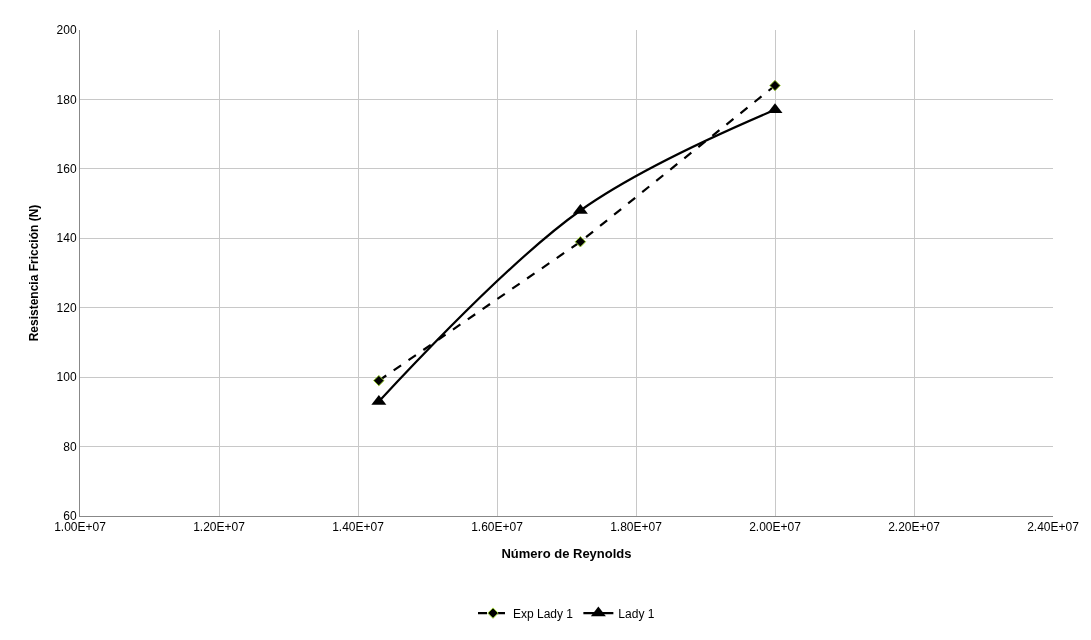 The height and width of the screenshot is (640, 1091). What do you see at coordinates (80, 527) in the screenshot?
I see `x-tick-label: 1.00E+07` at bounding box center [80, 527].